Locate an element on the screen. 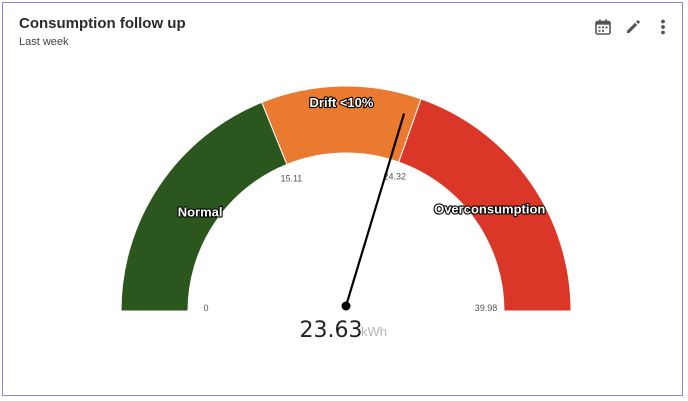  card-subtitle: Last week is located at coordinates (44, 42).